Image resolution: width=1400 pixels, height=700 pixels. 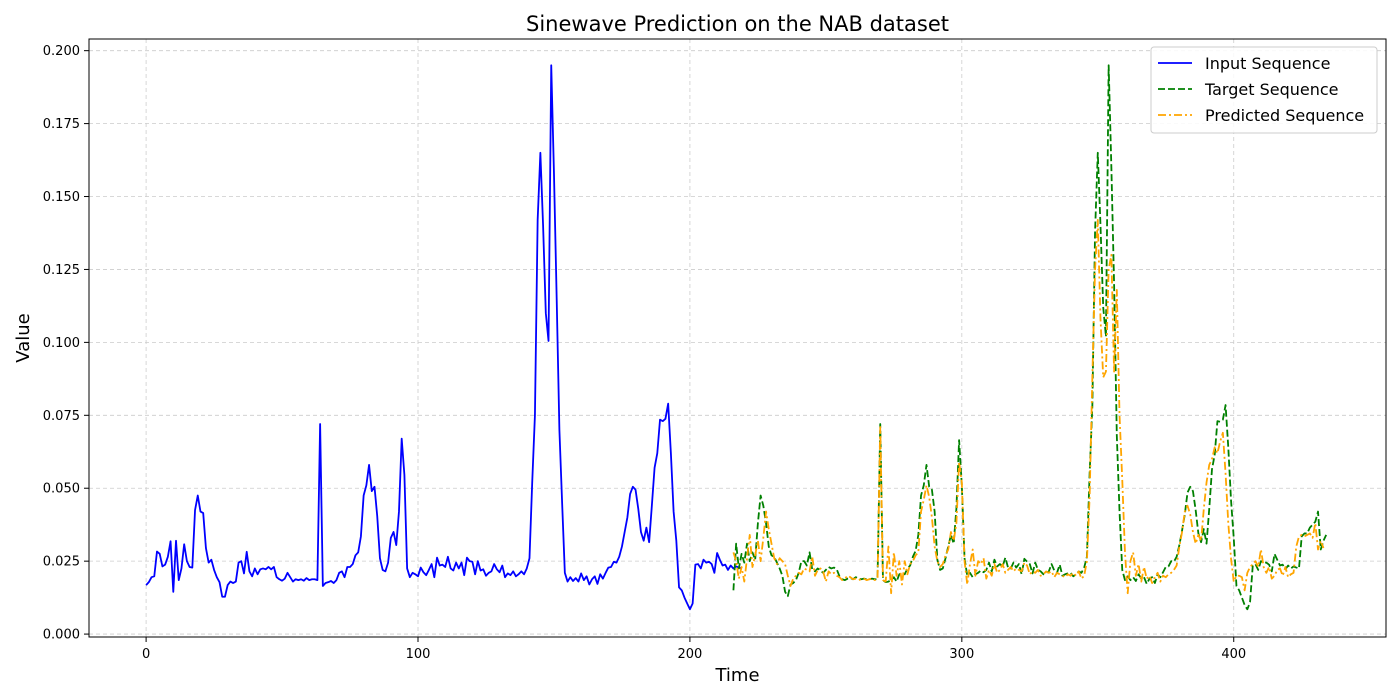 I want to click on y-tick-label: 0.050, so click(x=61, y=489).